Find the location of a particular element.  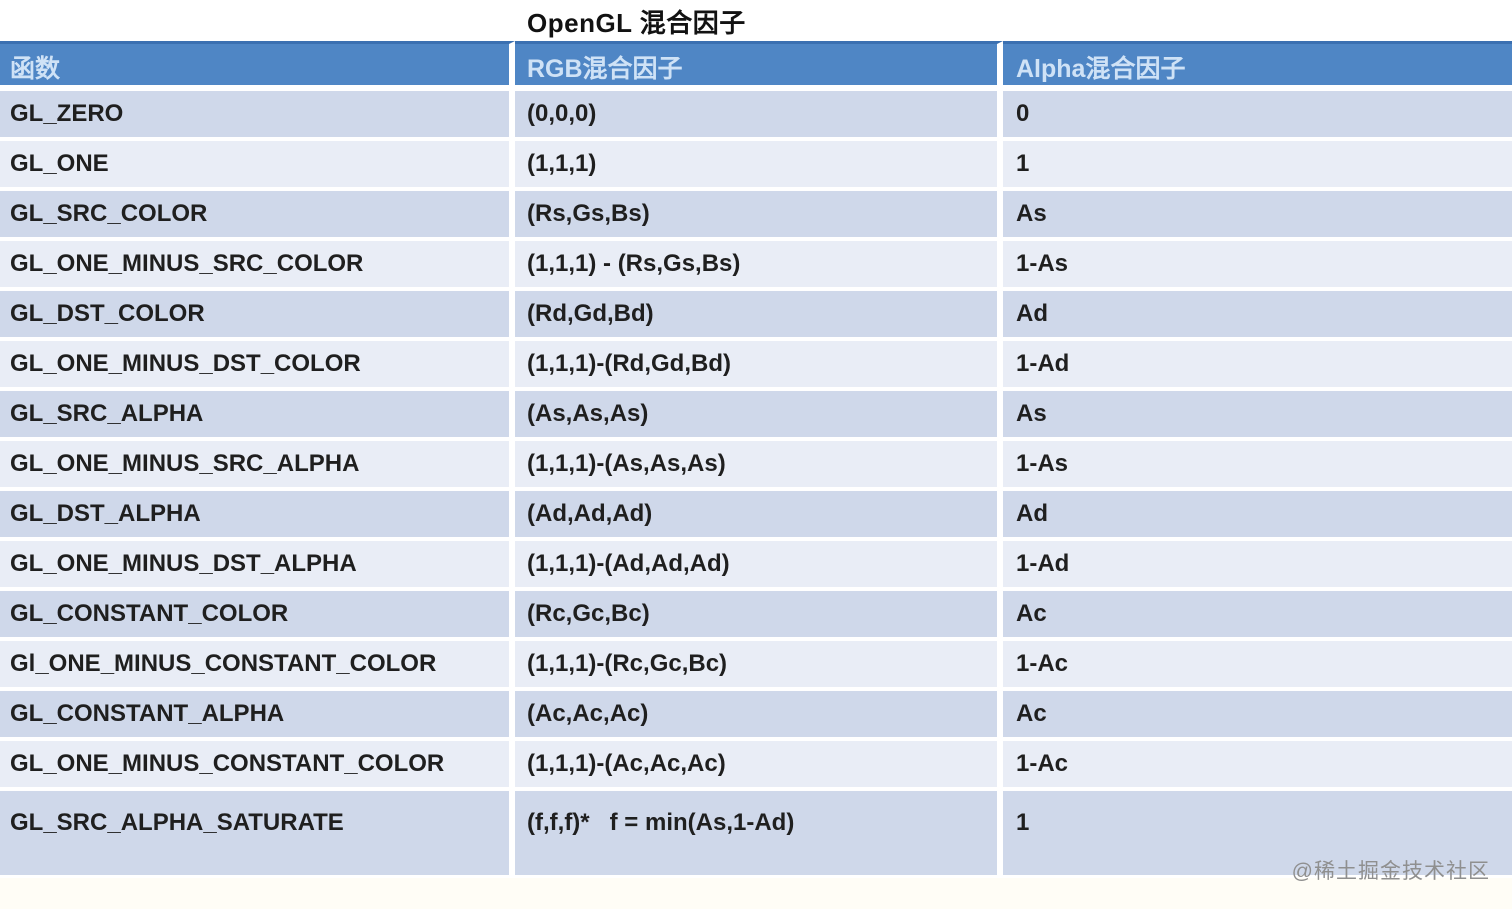

cell-function: GL_SRC_ALPHA_SATURATE is located at coordinates (257, 835).